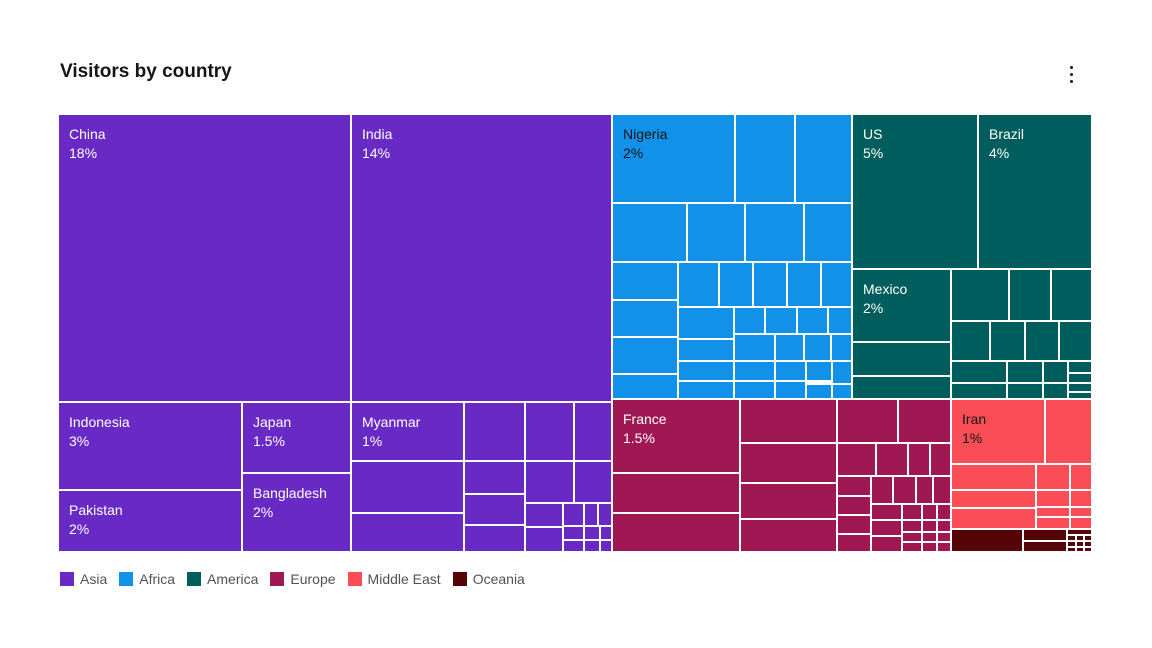 The height and width of the screenshot is (648, 1152). What do you see at coordinates (296, 512) in the screenshot?
I see `treemap-tile-bangladesh` at bounding box center [296, 512].